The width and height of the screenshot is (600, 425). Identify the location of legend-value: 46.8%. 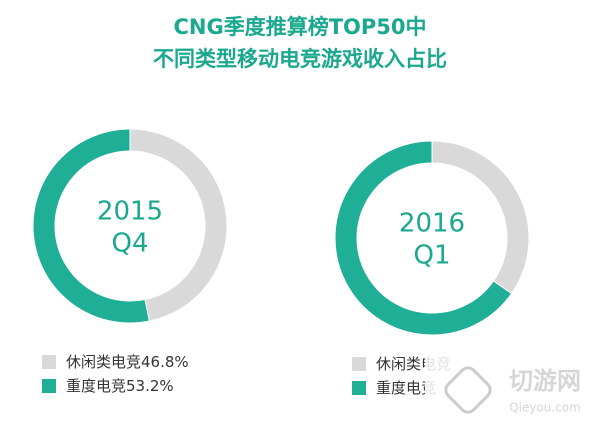
(165, 362).